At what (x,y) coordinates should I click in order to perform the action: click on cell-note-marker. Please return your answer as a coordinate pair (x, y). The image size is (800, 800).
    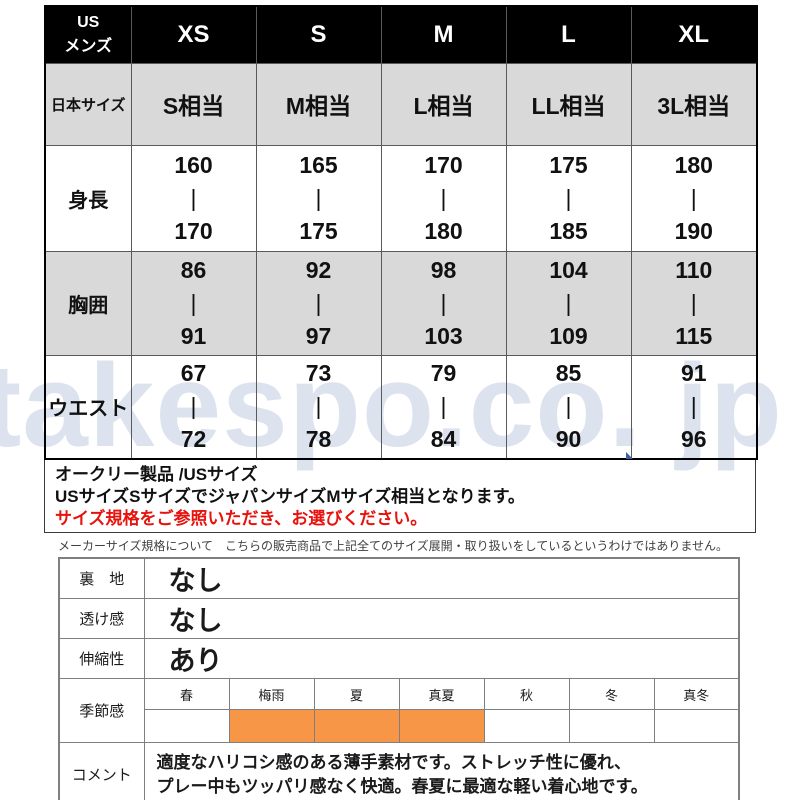
    Looking at the image, I should click on (629, 455).